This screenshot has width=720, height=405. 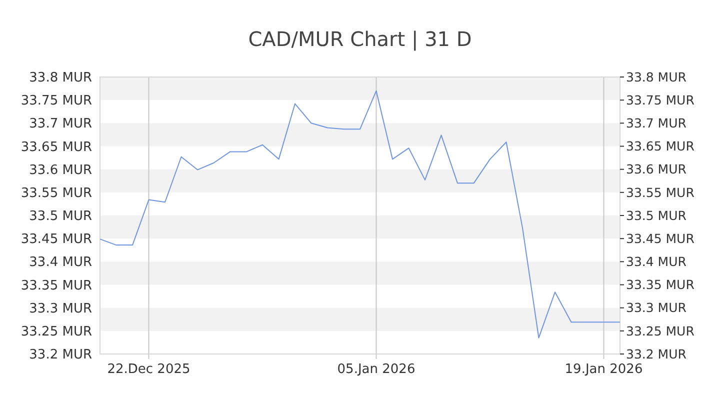 I want to click on y2-tick-label: 33.75 MUR, so click(x=660, y=100).